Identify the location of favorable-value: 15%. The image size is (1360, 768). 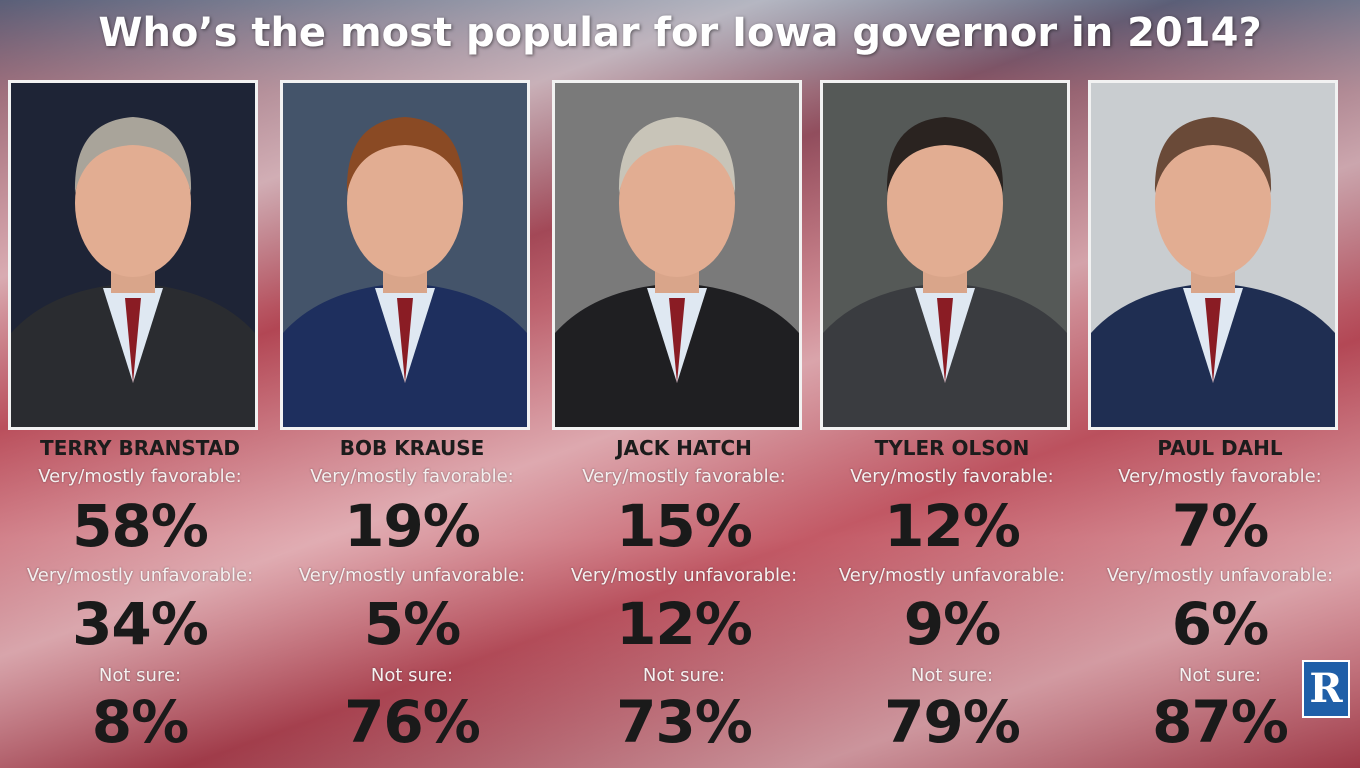
(684, 526).